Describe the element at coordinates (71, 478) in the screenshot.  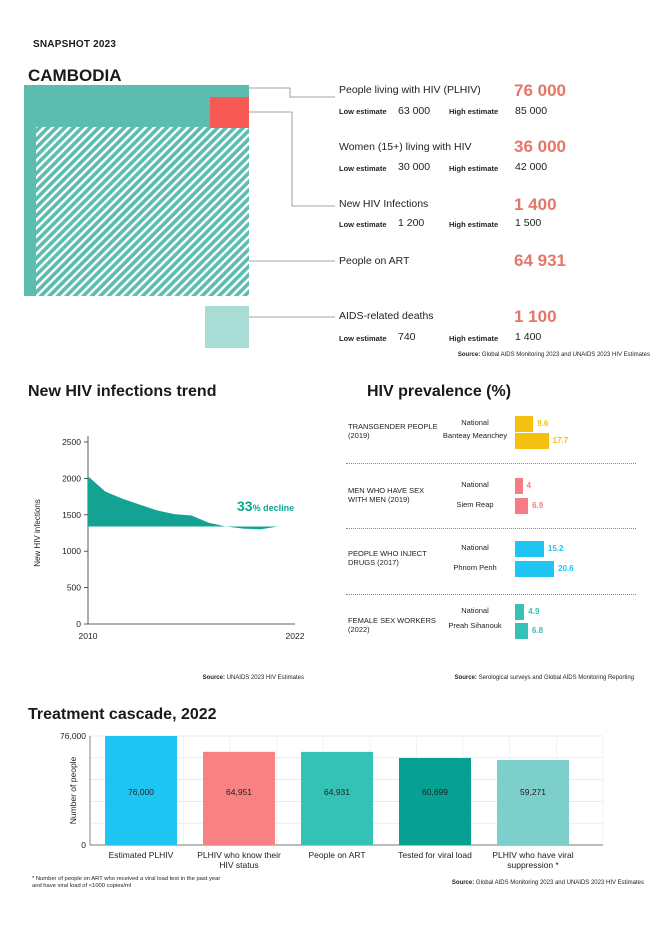
I see `trend-y-tick-label: 2000` at that location.